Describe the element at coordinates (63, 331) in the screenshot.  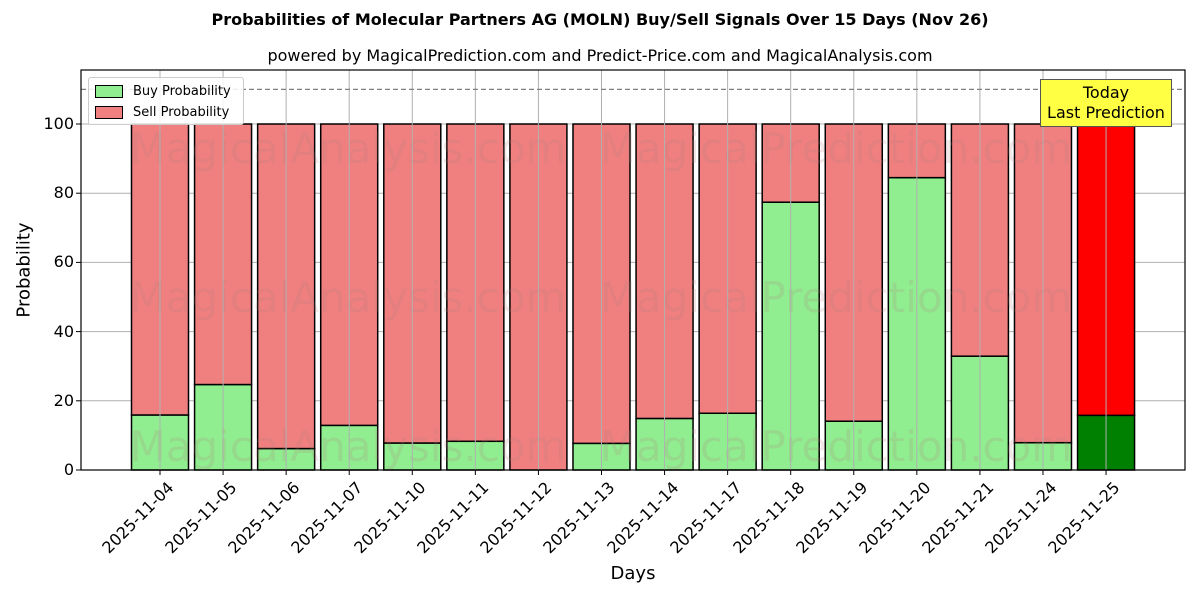
I see `y-tick-label: 40` at that location.